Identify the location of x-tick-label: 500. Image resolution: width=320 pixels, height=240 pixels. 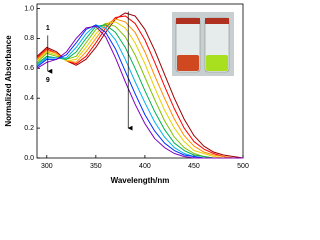
(243, 166).